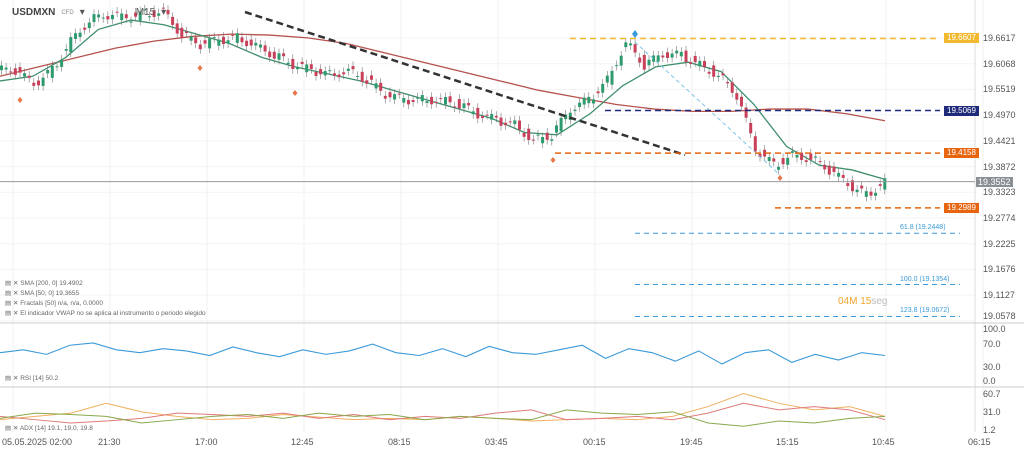 The width and height of the screenshot is (1024, 455). Describe the element at coordinates (496, 442) in the screenshot. I see `time-axis-label: 03:45` at that location.